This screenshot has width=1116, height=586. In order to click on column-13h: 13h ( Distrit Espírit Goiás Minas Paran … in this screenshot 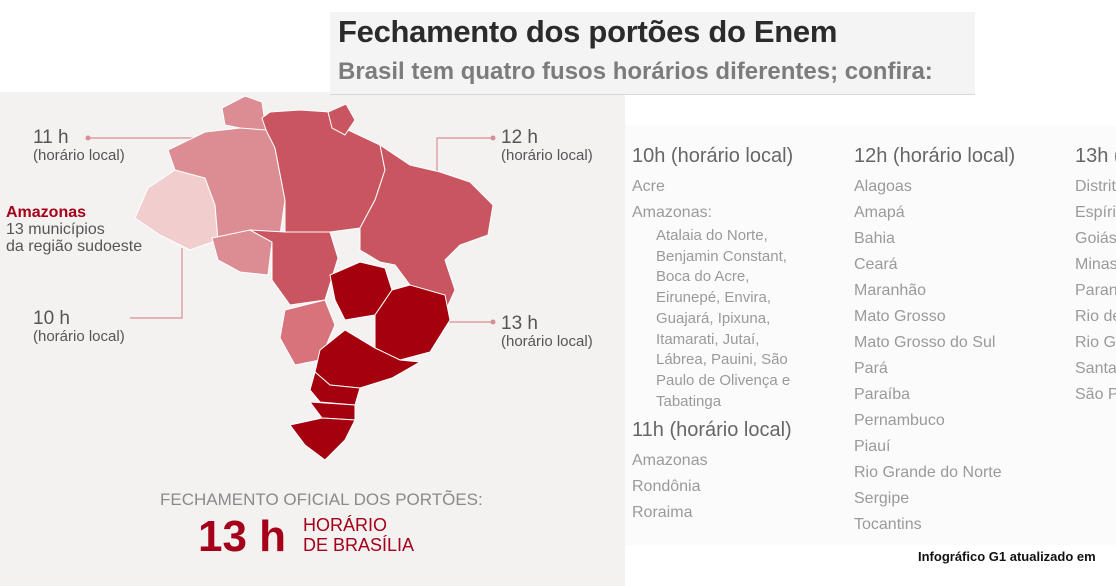, I will do `click(1095, 276)`.